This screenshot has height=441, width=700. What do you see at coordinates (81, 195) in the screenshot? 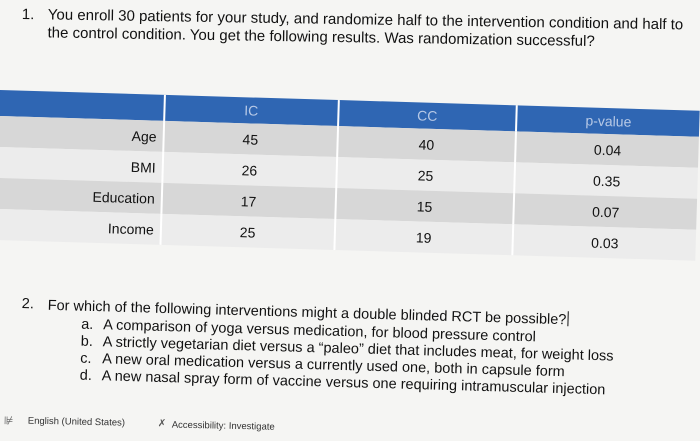
I see `row-label: Education` at bounding box center [81, 195].